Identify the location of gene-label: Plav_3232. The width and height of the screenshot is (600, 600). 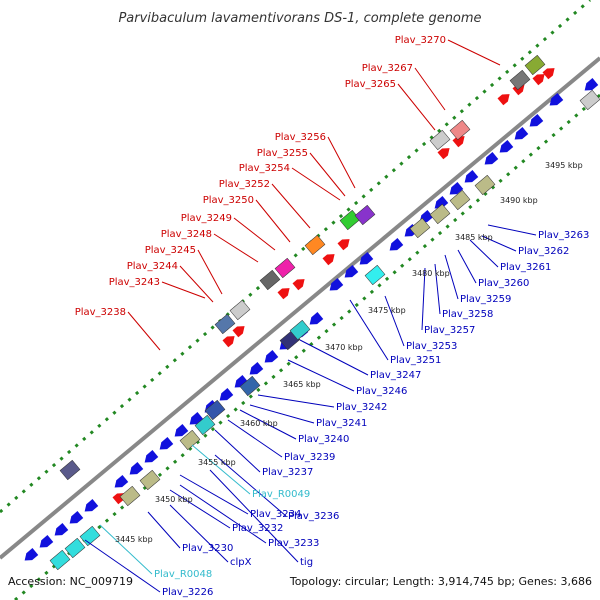
(257, 528).